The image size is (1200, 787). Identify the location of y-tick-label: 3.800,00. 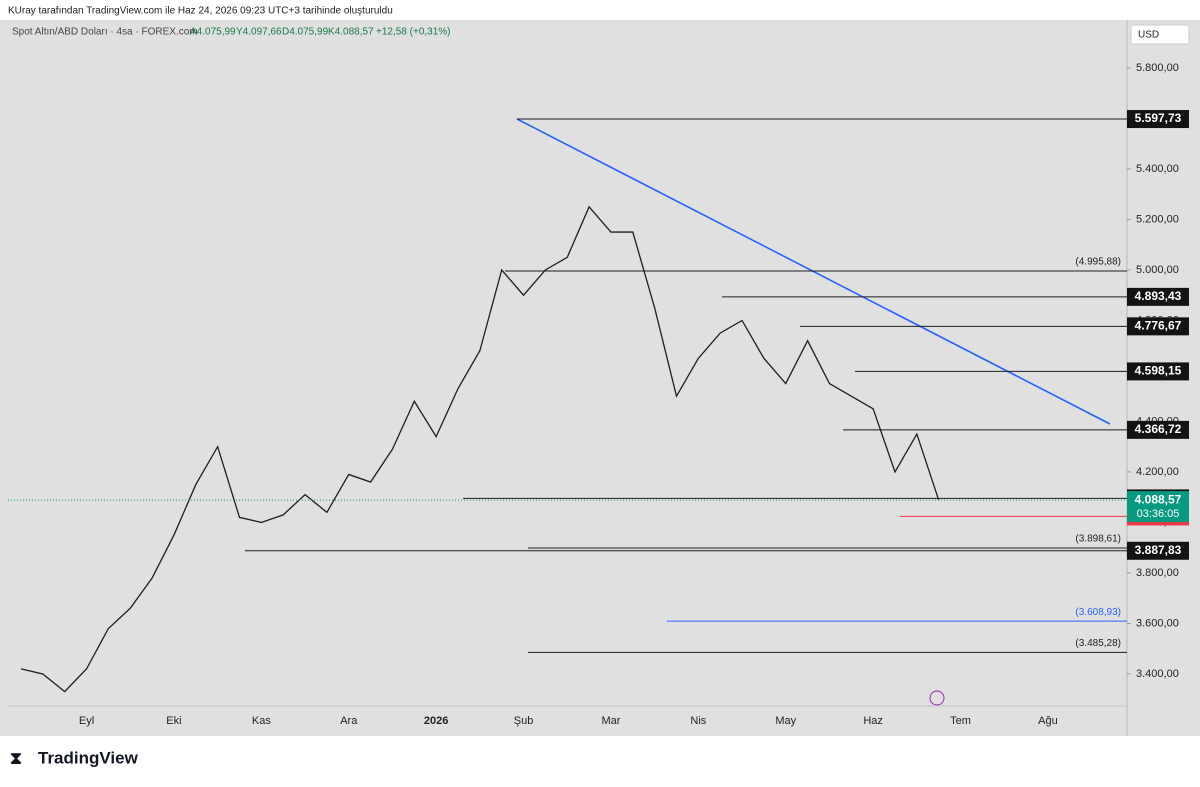
(1157, 573).